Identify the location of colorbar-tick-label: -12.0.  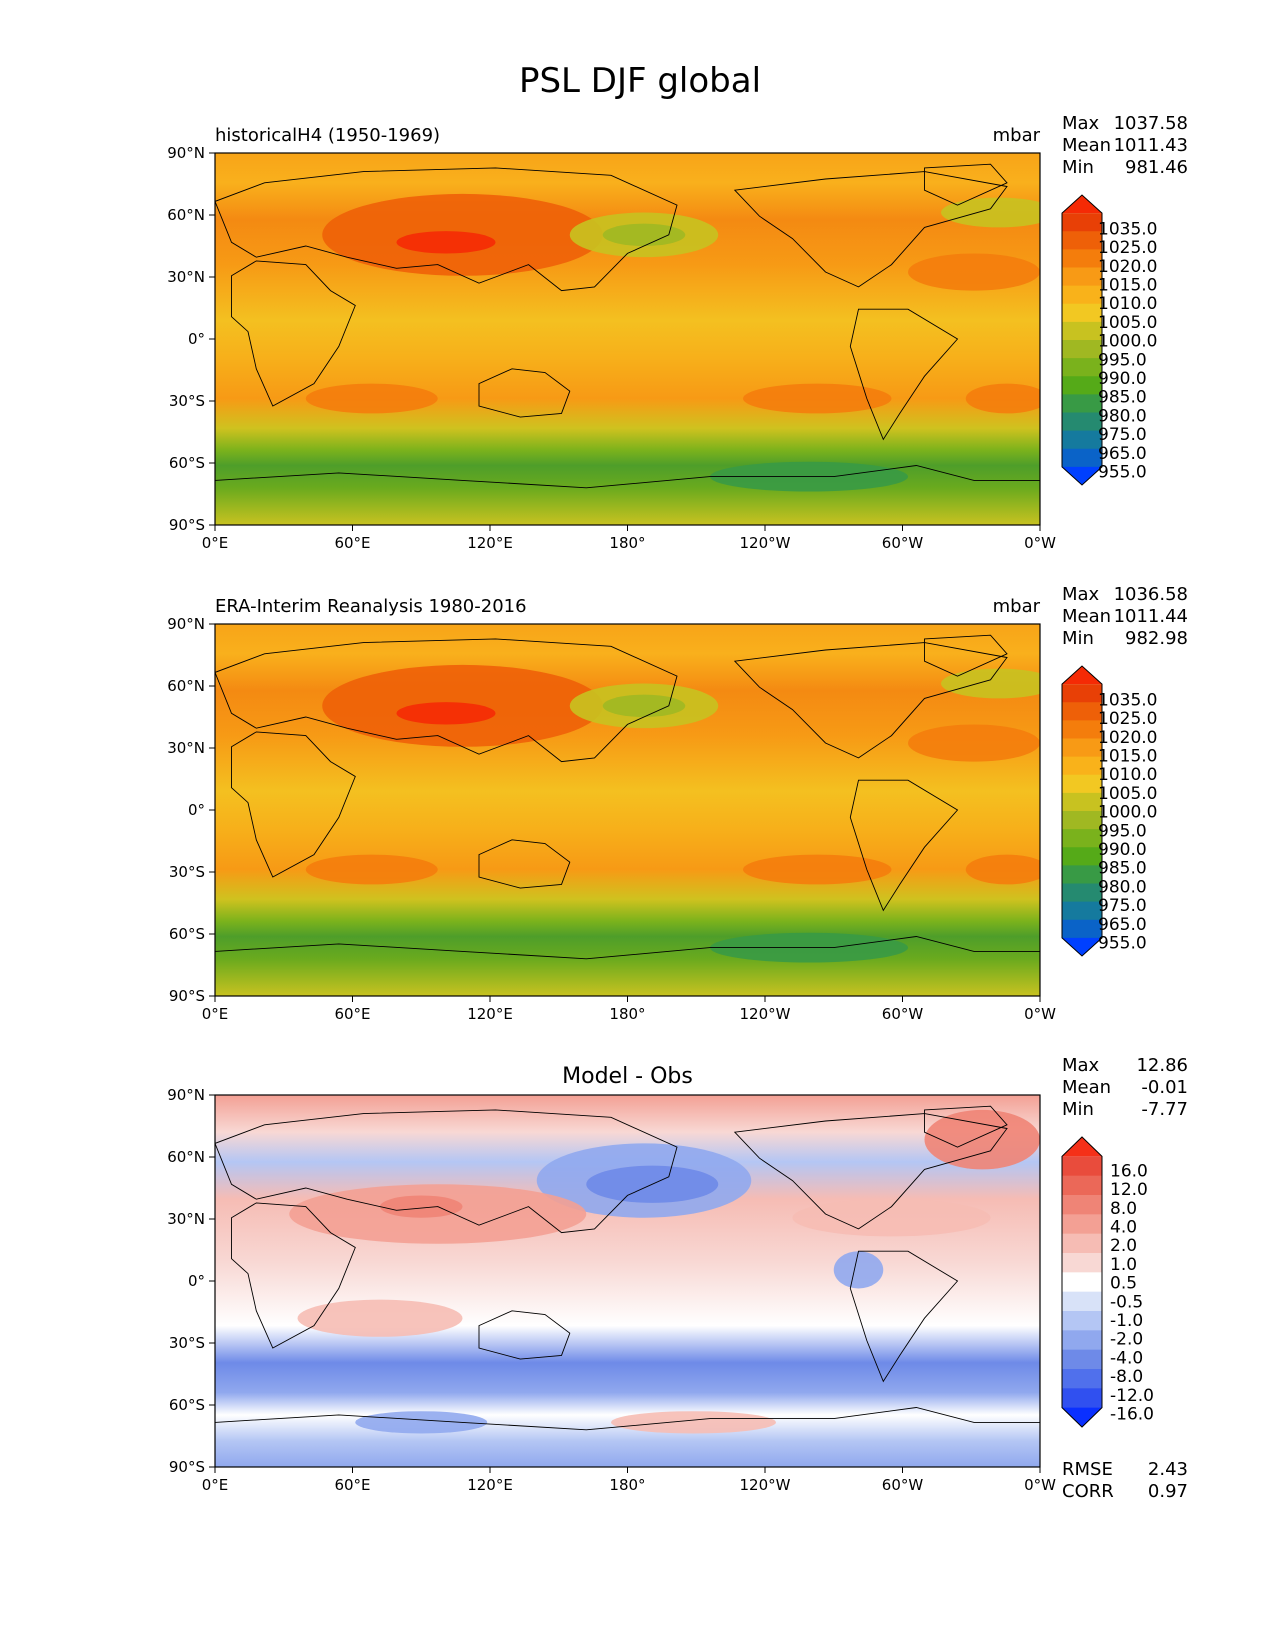
(1132, 1396).